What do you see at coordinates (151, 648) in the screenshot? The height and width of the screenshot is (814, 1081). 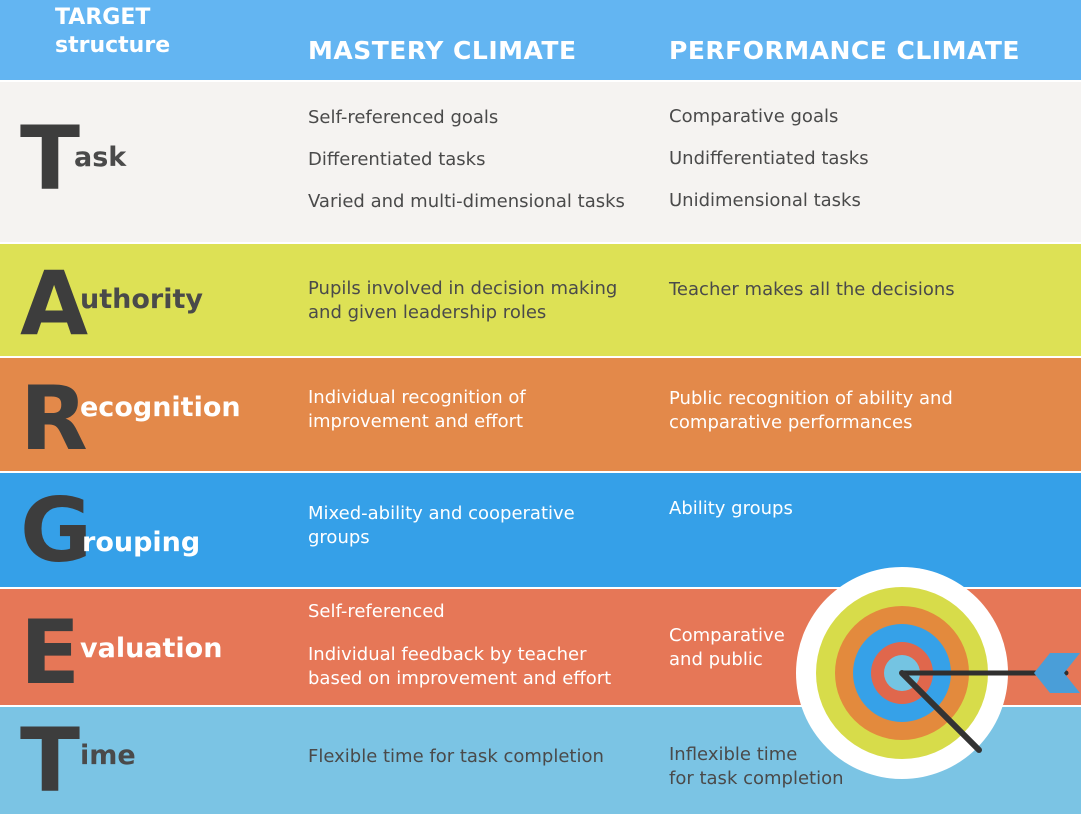 I see `word-evaluation: valuation` at bounding box center [151, 648].